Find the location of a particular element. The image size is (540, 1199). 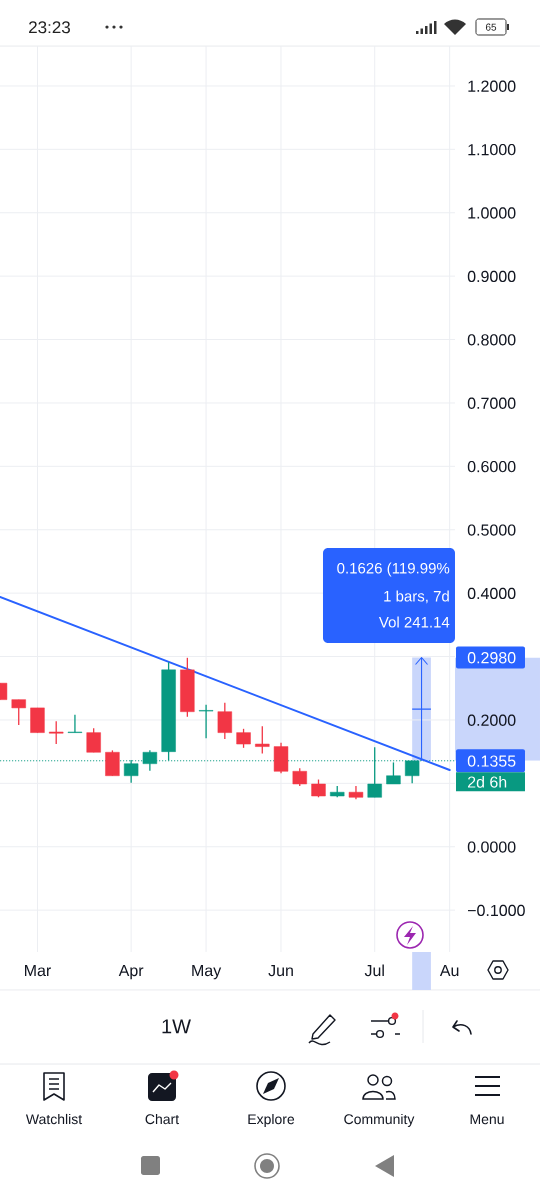

ref-line-label: 0.1355 is located at coordinates (491, 761).